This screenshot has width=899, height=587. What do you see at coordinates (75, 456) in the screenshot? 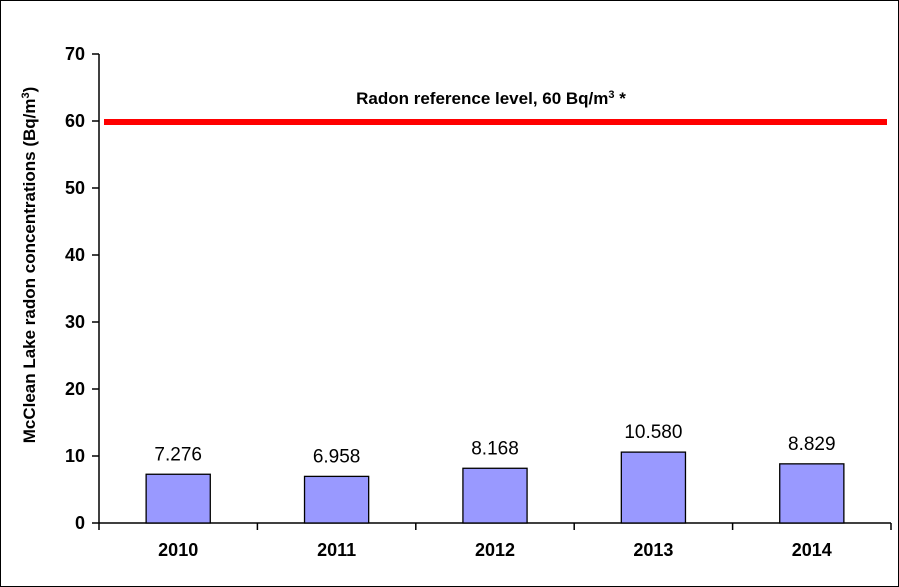
I see `y-tick-label: 10` at bounding box center [75, 456].